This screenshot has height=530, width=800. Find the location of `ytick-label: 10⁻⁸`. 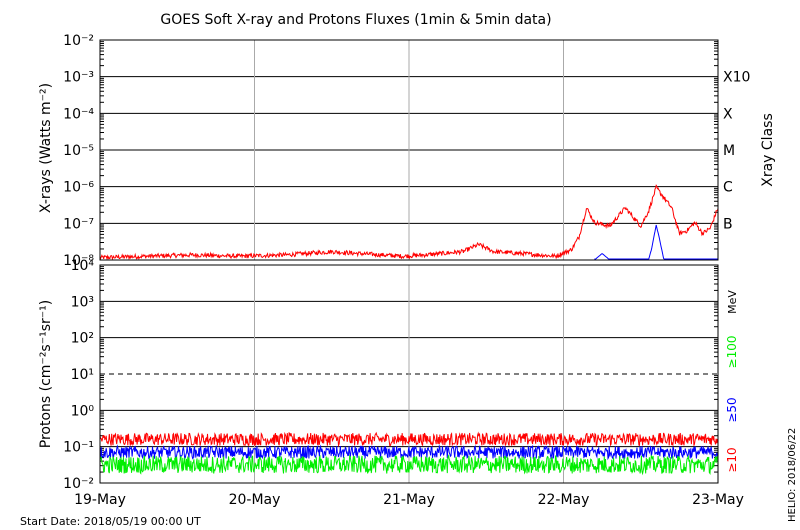

ytick-label: 10⁻⁸ is located at coordinates (78, 261).